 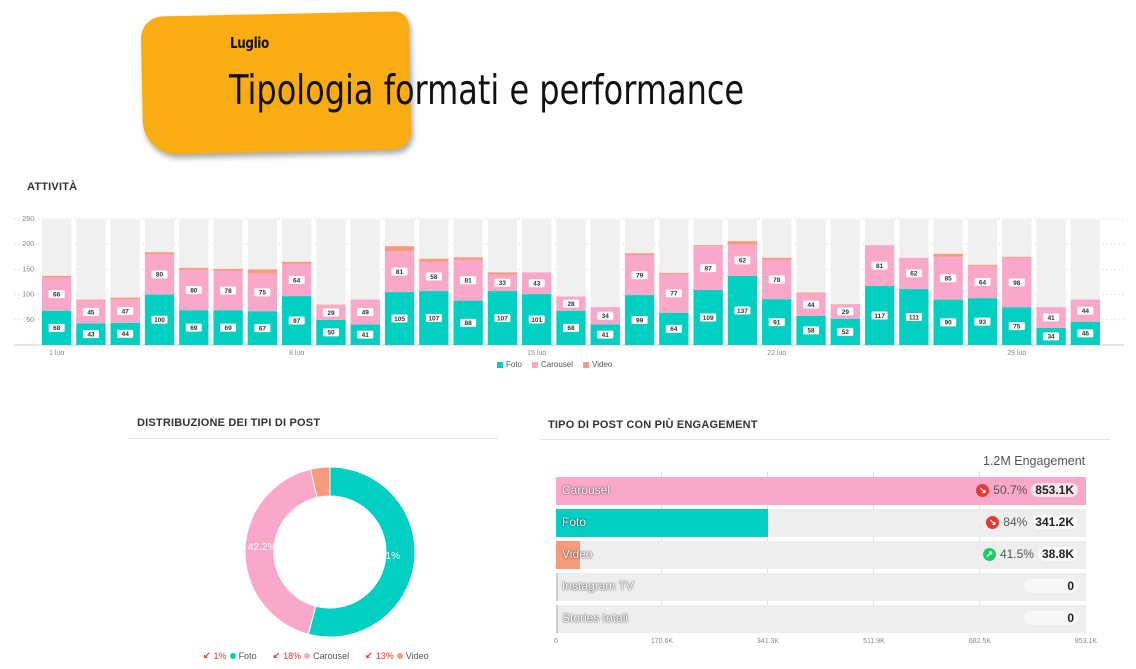 I want to click on hbar-values-foto: ↘ 84% 341.2K, so click(x=1032, y=522).